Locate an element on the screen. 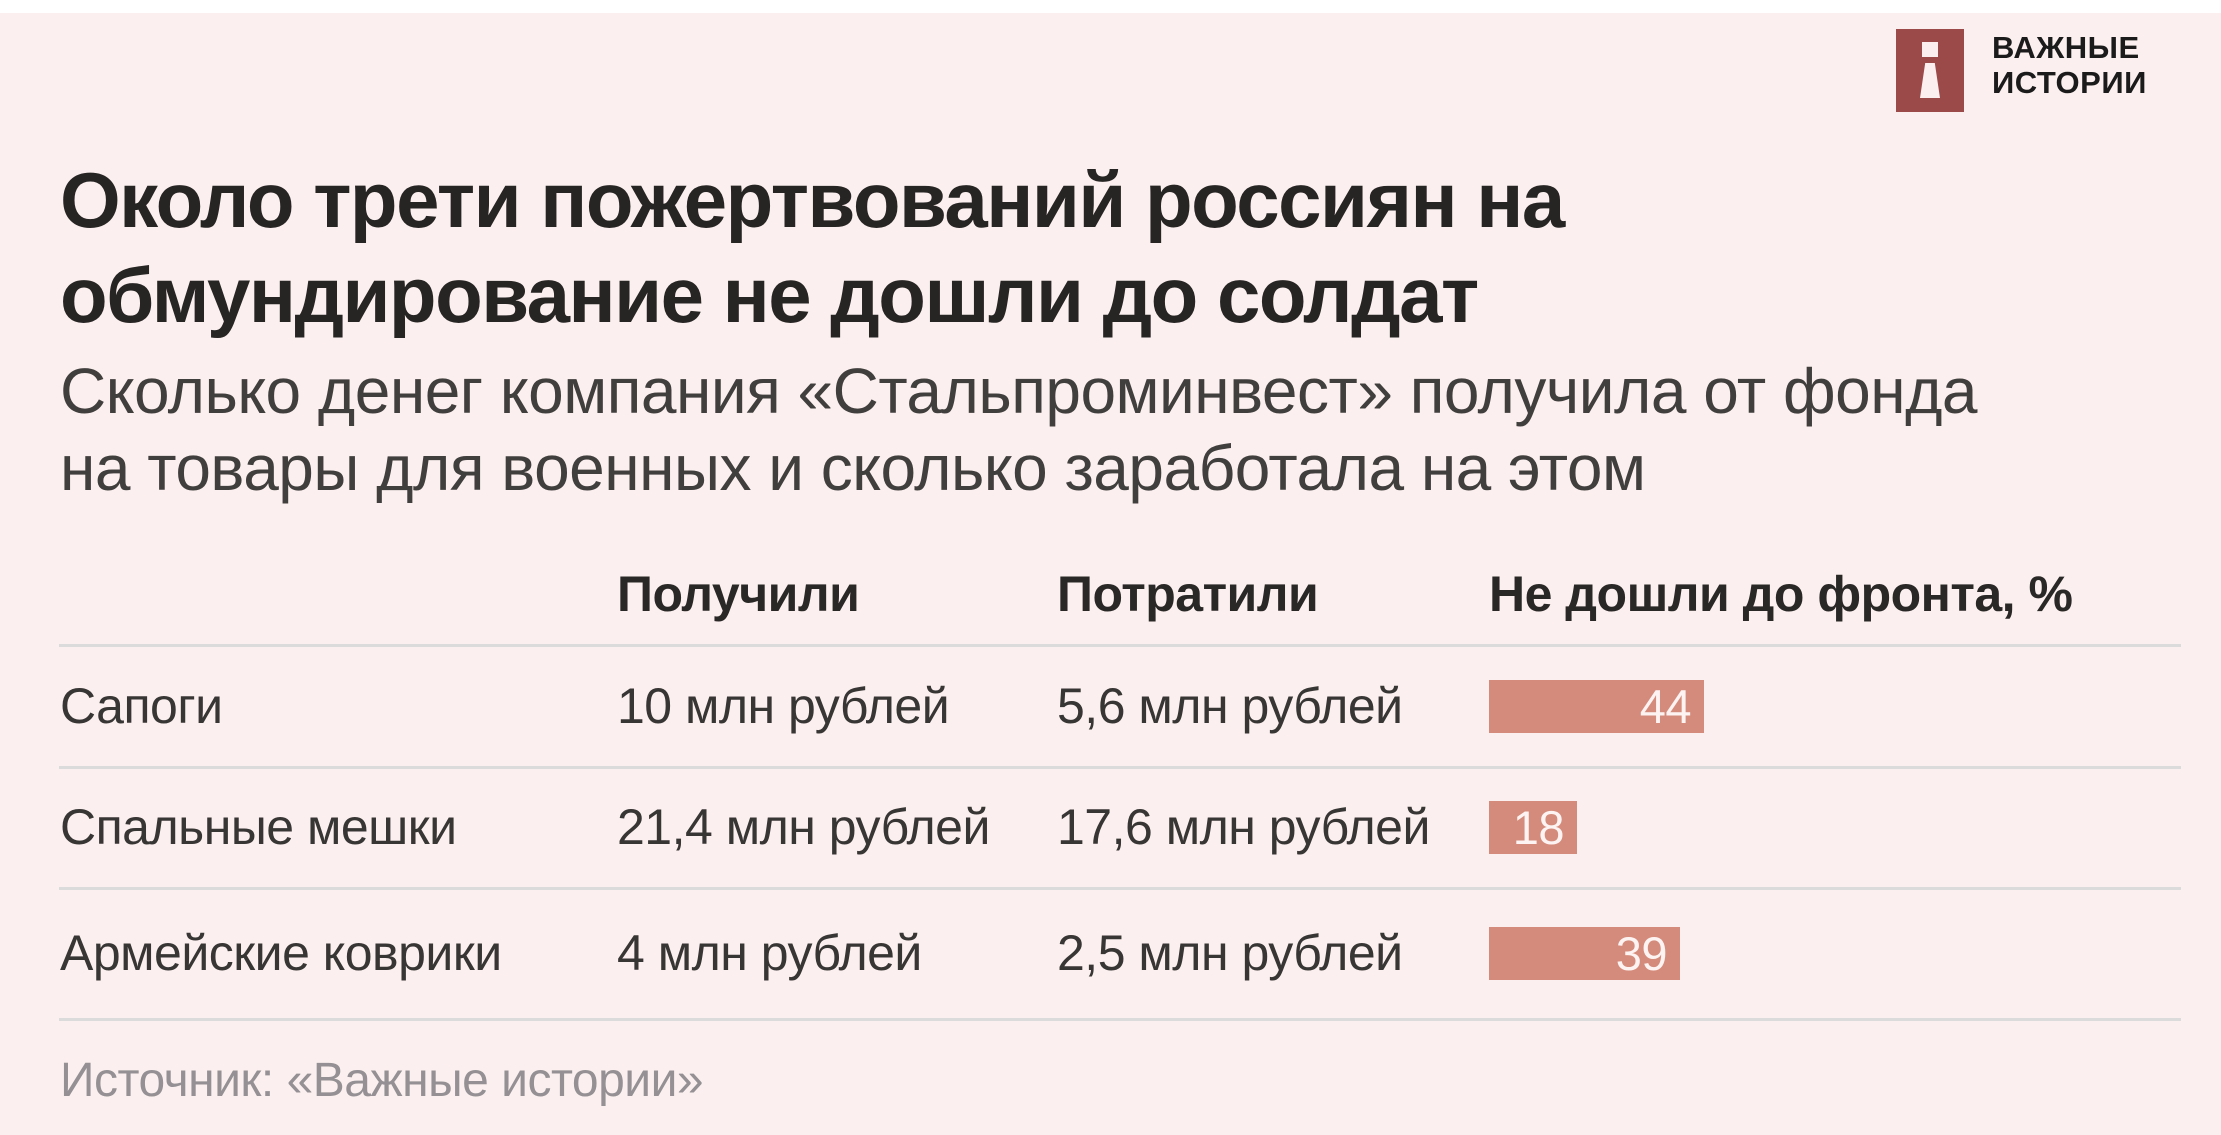  i-mark-stem is located at coordinates (1930, 80).